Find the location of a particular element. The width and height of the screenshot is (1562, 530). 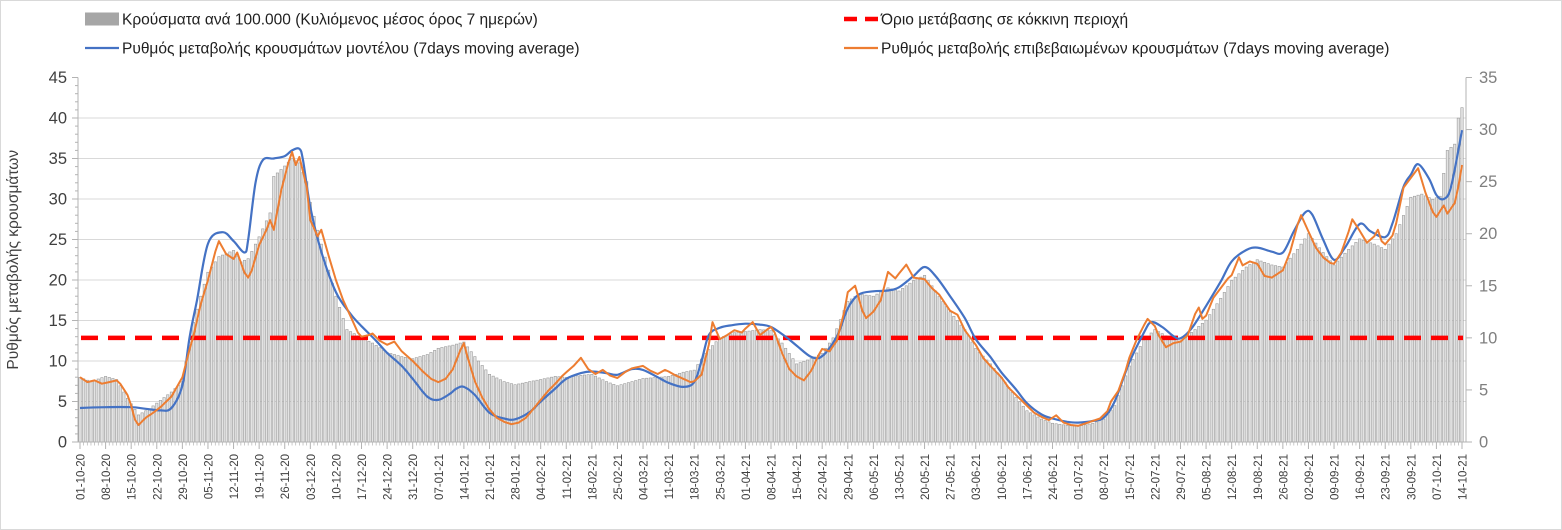

x-date-label: 19-11-20 is located at coordinates (261, 476).